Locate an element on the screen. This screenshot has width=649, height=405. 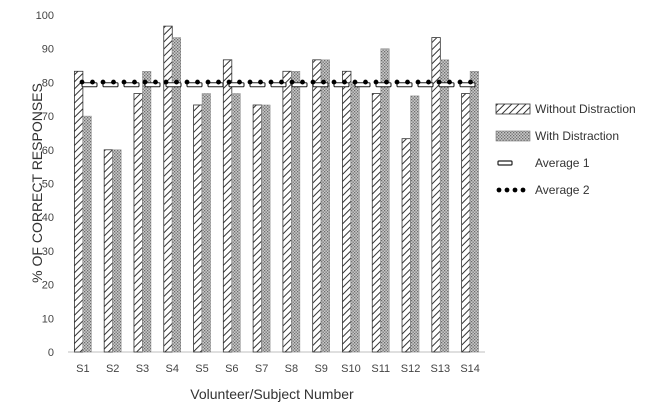
legend-item-average-2: Average 2 is located at coordinates (543, 190).